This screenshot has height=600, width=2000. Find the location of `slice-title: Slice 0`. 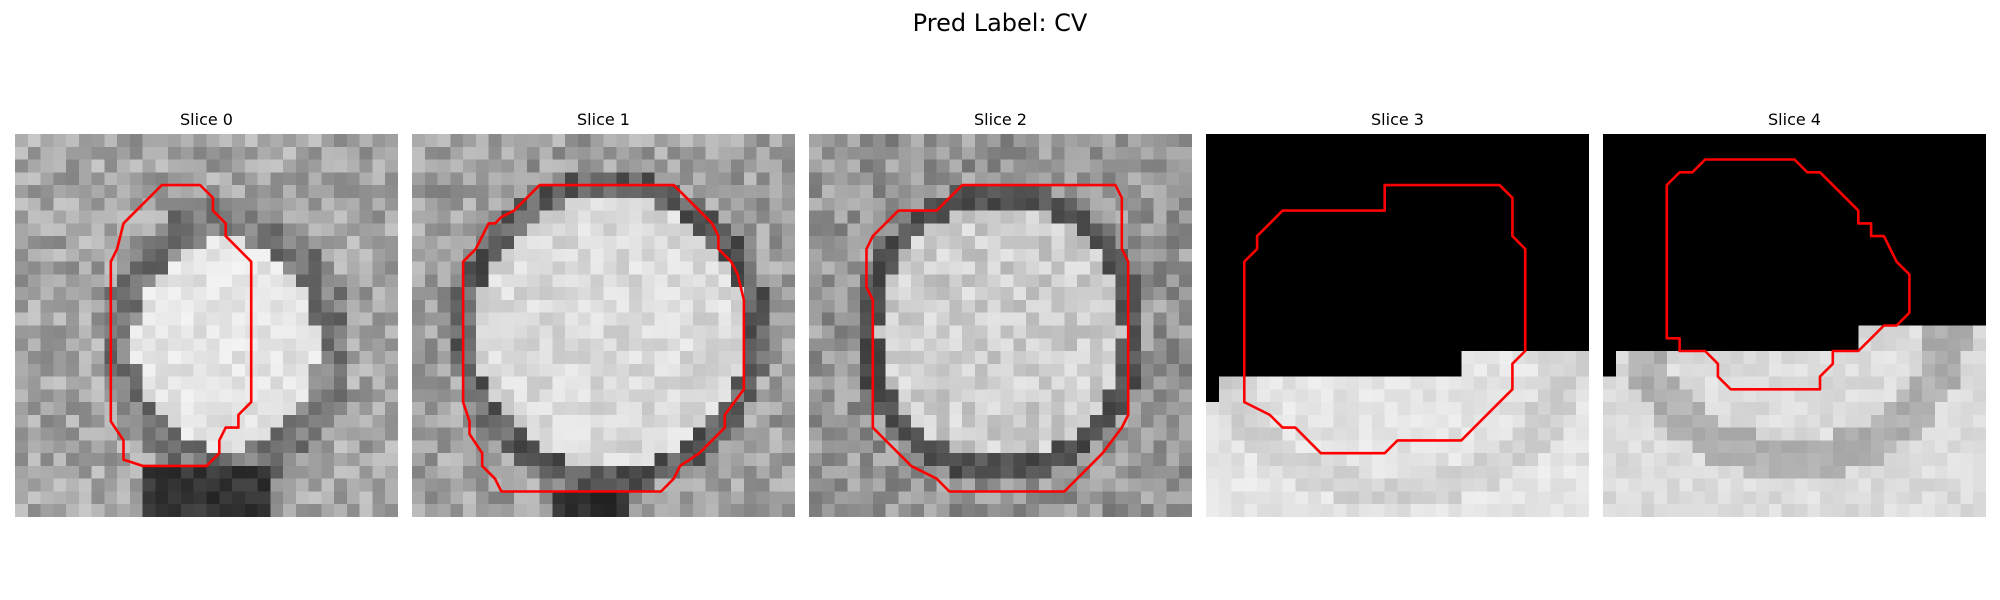

slice-title: Slice 0 is located at coordinates (206, 119).